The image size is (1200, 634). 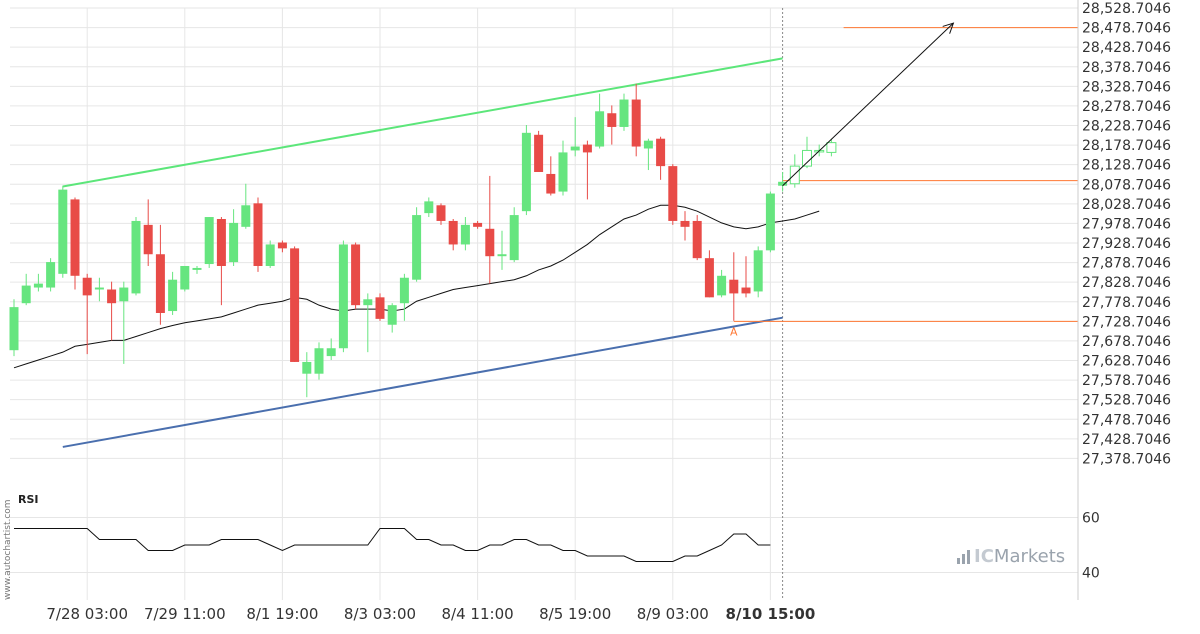 I want to click on rsi-panel: RSI, so click(x=392, y=527).